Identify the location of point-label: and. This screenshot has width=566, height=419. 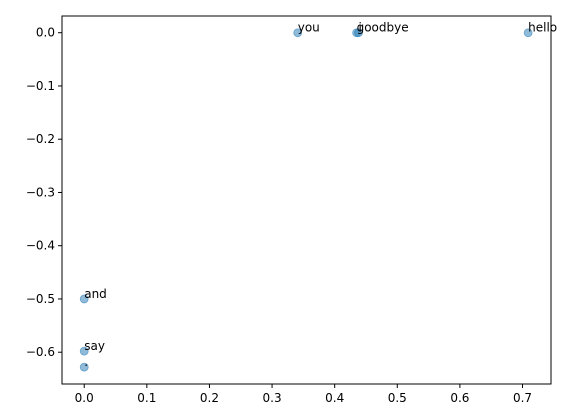
(95, 294).